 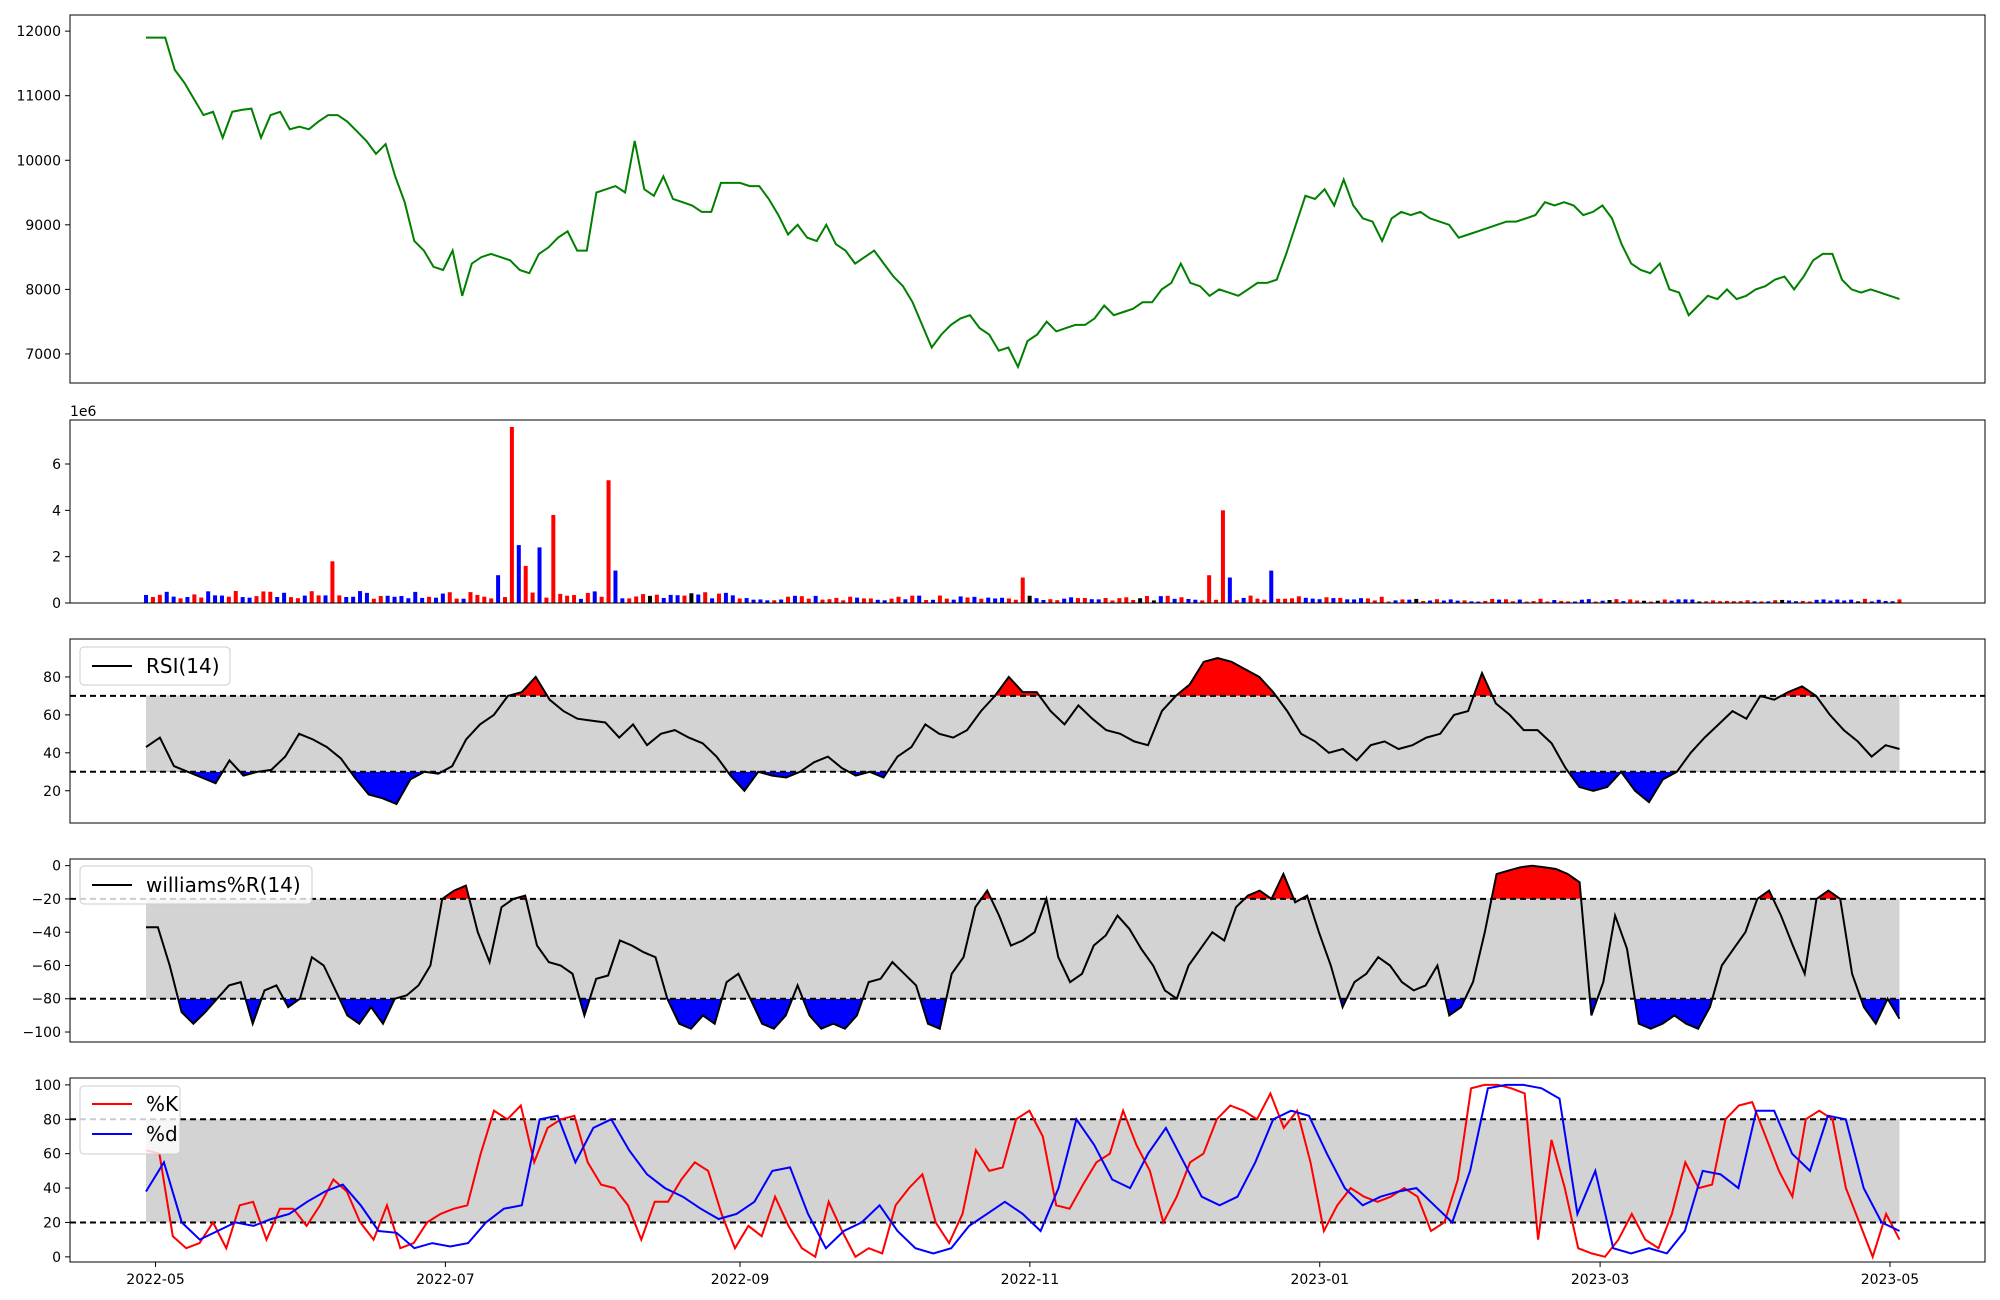 I want to click on rsi-ytick-label: 60, so click(x=52, y=716).